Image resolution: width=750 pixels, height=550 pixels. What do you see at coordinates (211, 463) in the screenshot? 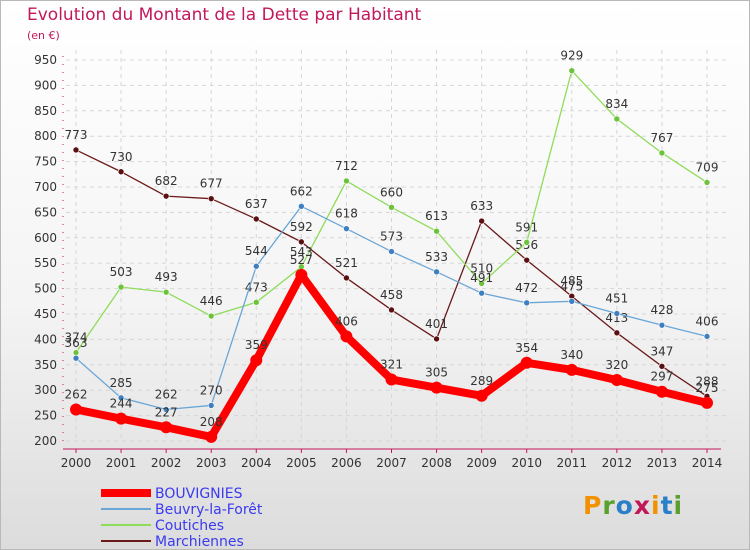
I see `x-tick-label: 2003` at bounding box center [211, 463].